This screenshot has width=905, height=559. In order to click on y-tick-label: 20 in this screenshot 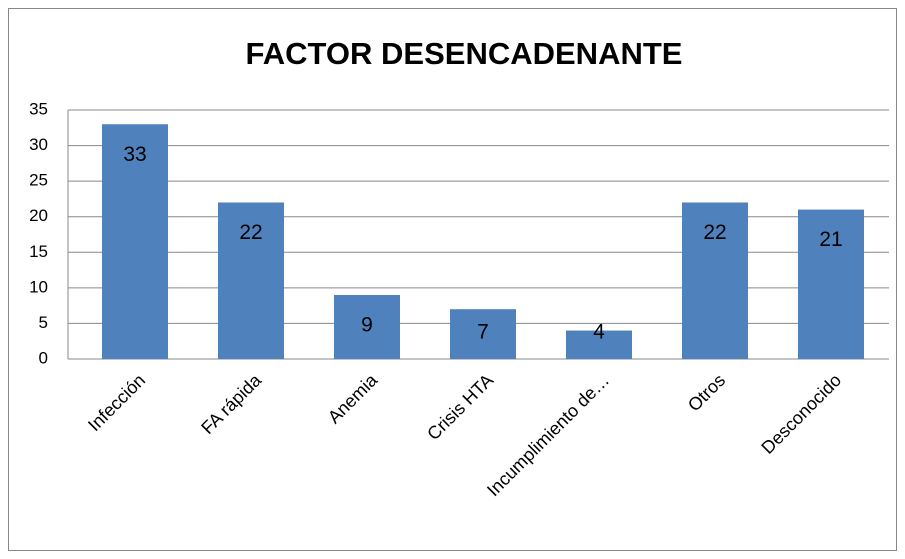, I will do `click(38, 215)`.